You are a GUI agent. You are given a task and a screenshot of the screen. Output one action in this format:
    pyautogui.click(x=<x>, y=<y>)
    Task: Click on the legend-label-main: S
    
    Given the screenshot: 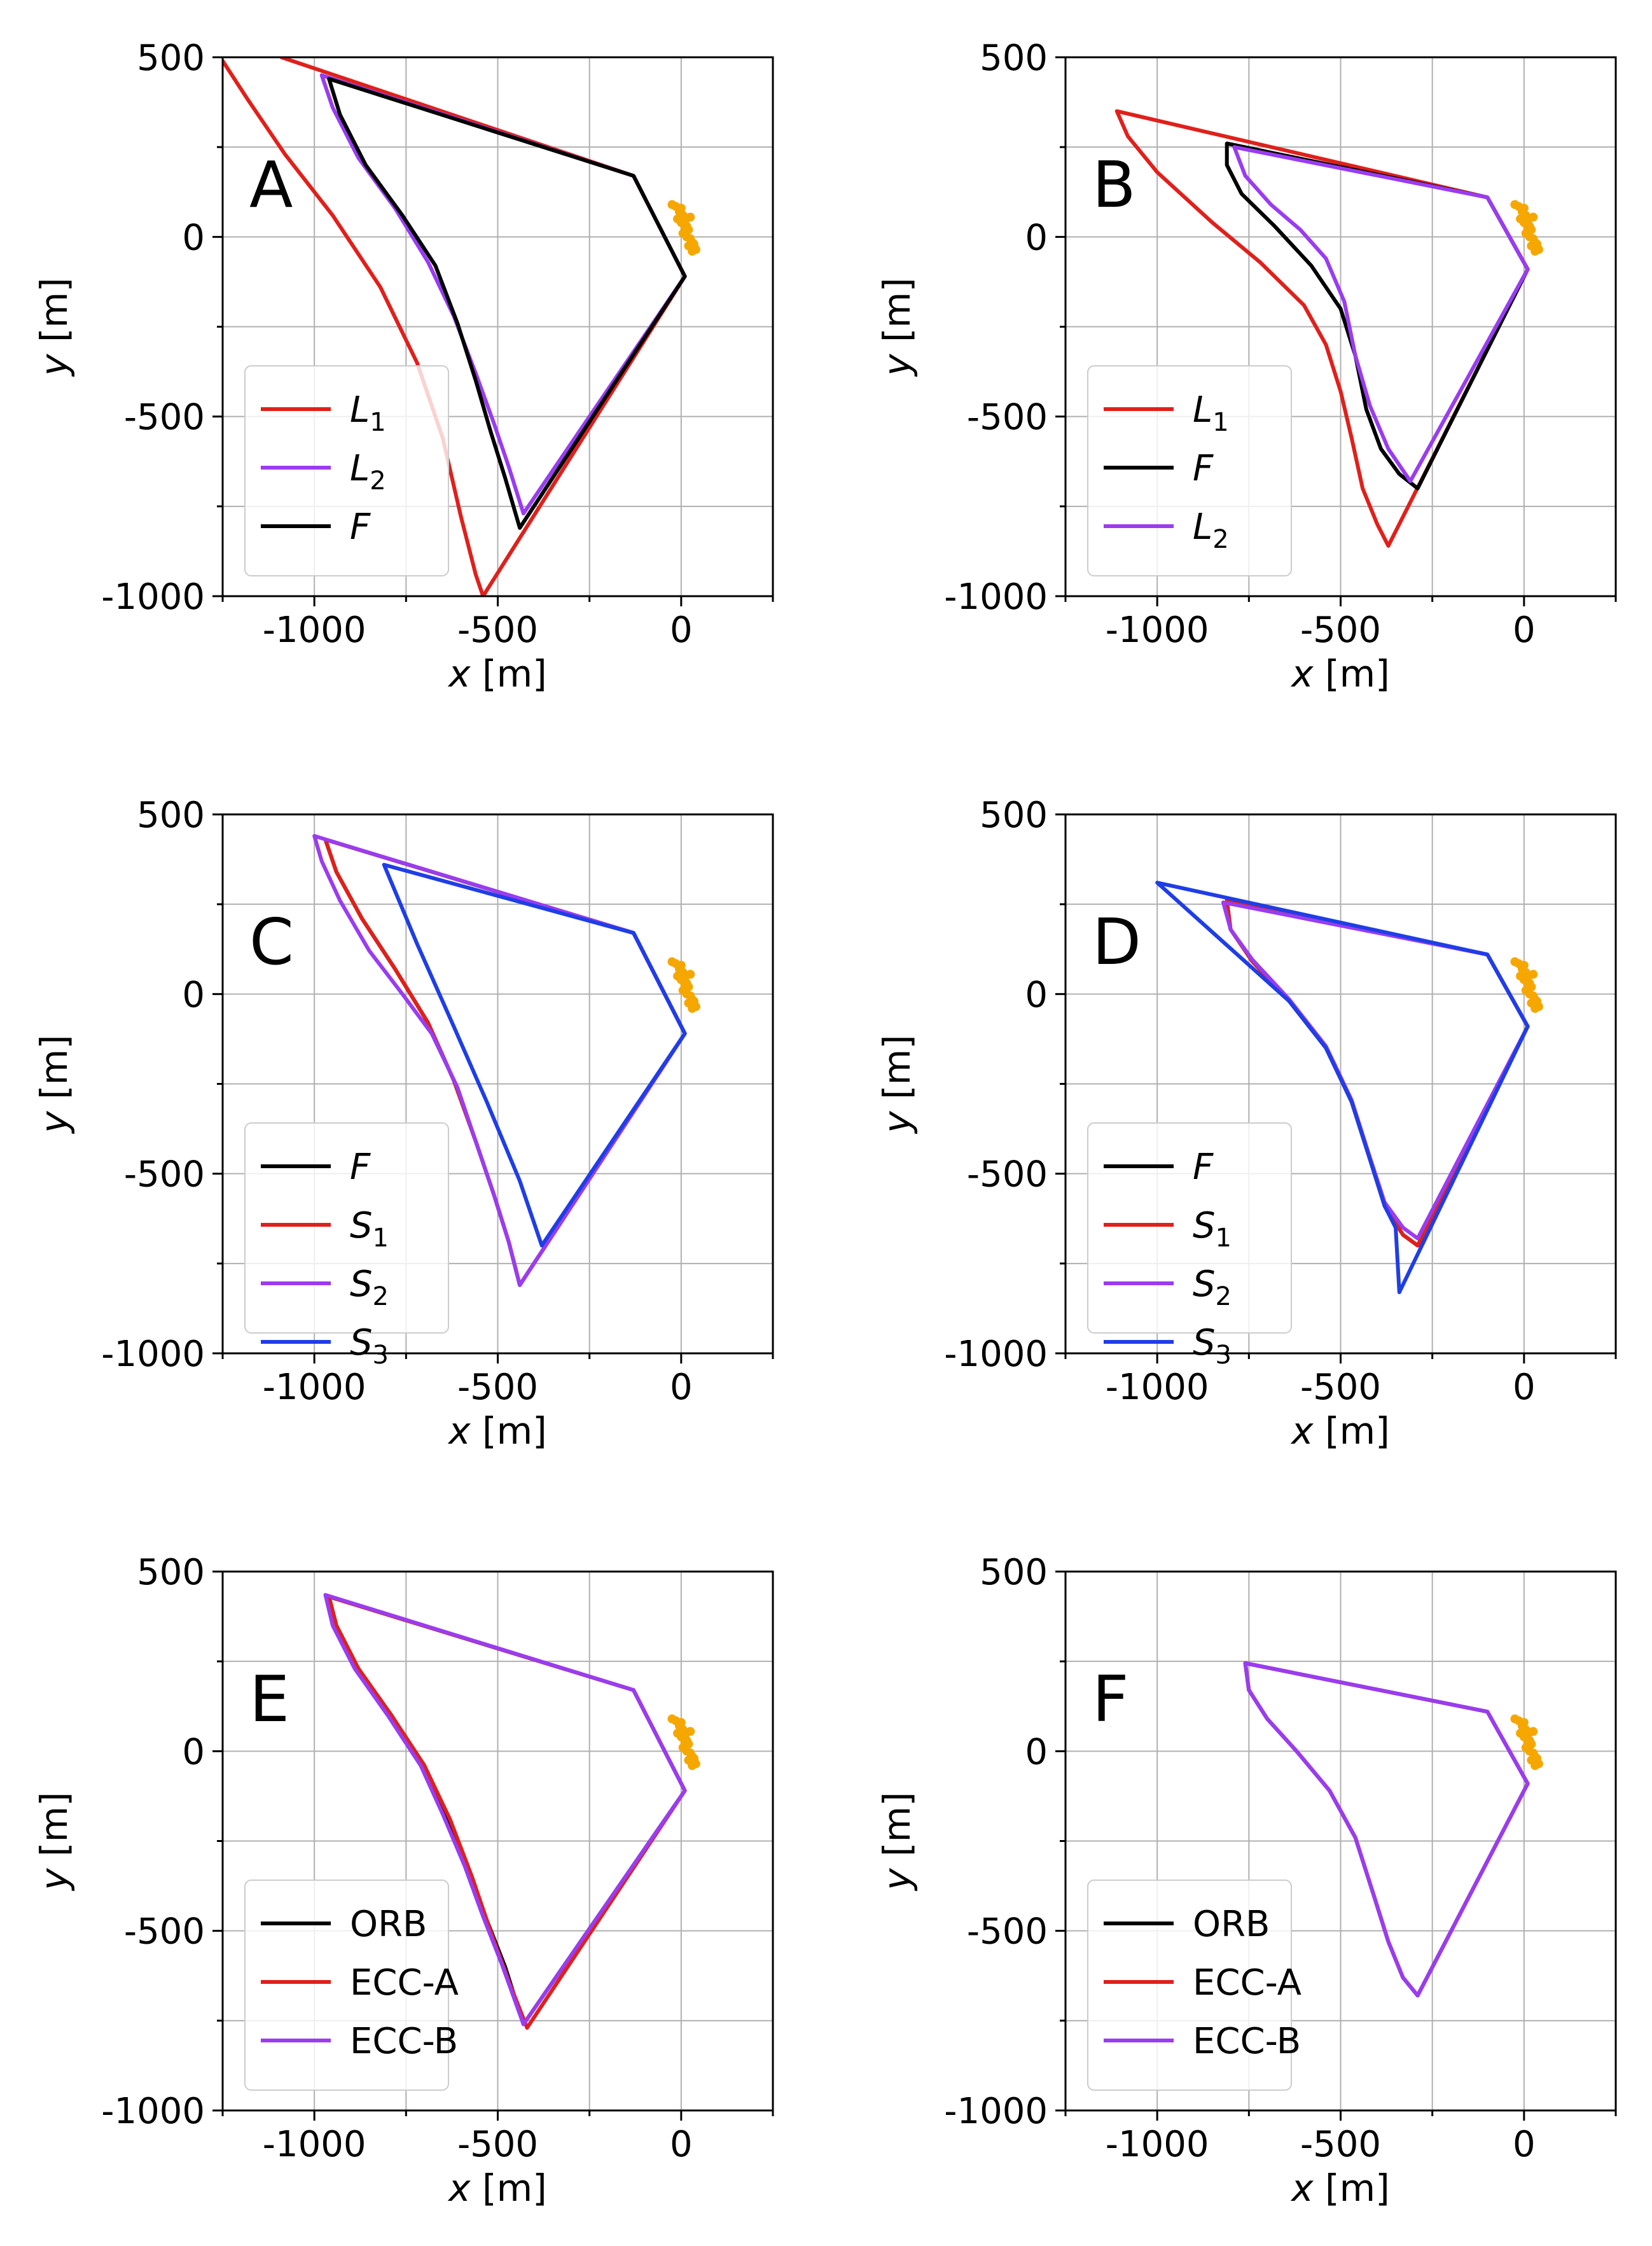 What is the action you would take?
    pyautogui.click(x=362, y=1225)
    